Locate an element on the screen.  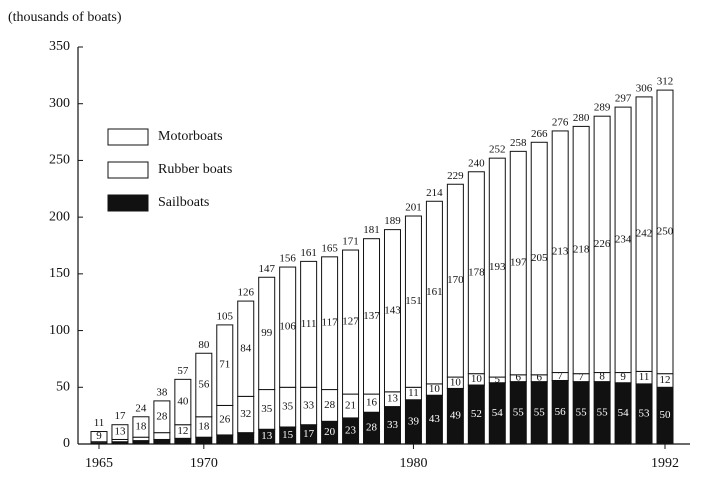
total-label: 17 is located at coordinates (120, 416).